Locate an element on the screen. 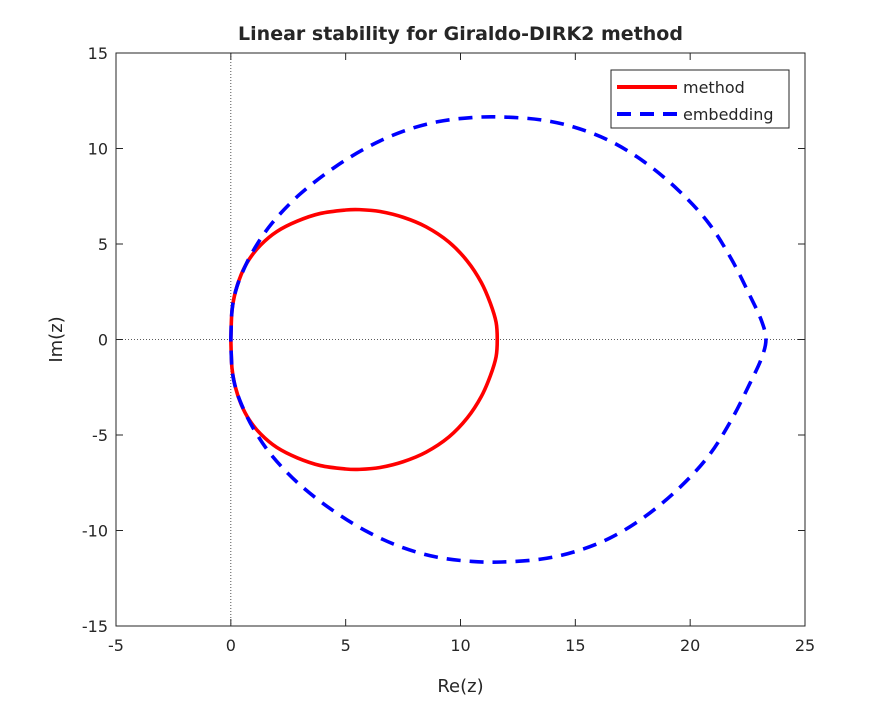 The height and width of the screenshot is (707, 891). y-tick-label: -15 is located at coordinates (95, 626).